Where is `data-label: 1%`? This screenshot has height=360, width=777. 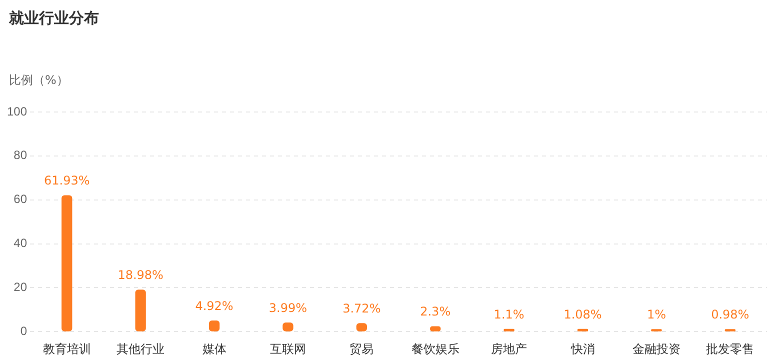
data-label: 1% is located at coordinates (656, 315).